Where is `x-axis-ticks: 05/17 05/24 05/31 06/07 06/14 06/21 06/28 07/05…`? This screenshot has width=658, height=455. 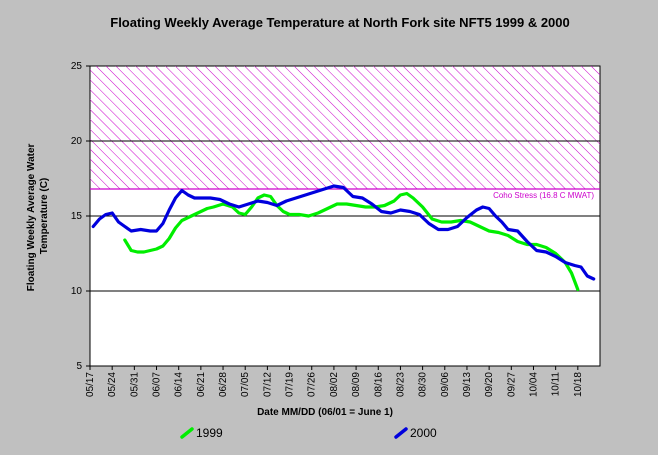 x-axis-ticks: 05/17 05/24 05/31 06/07 06/14 06/21 06/28 07/05… is located at coordinates (334, 381).